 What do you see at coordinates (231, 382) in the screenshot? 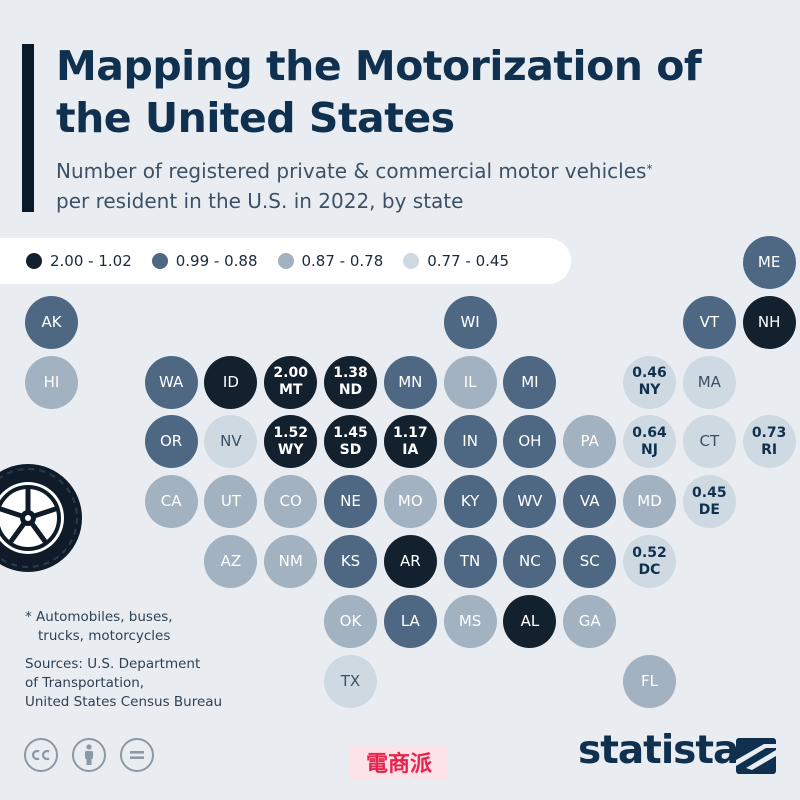
I see `state-tile-id: ID` at bounding box center [231, 382].